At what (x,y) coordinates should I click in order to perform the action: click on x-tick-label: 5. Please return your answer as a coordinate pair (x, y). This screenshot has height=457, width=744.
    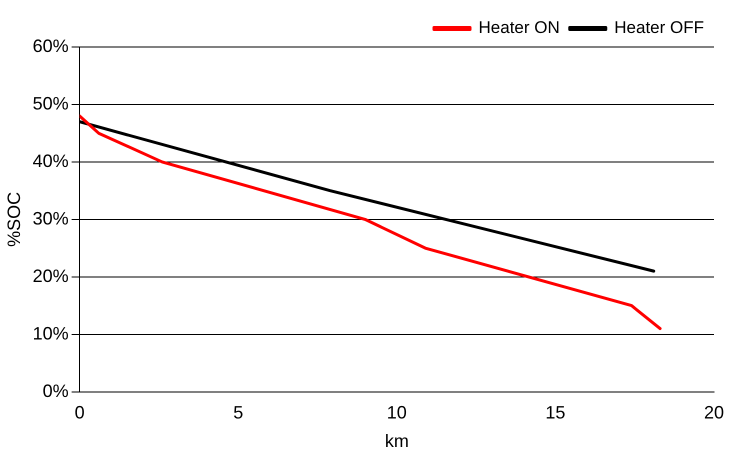
    Looking at the image, I should click on (238, 412).